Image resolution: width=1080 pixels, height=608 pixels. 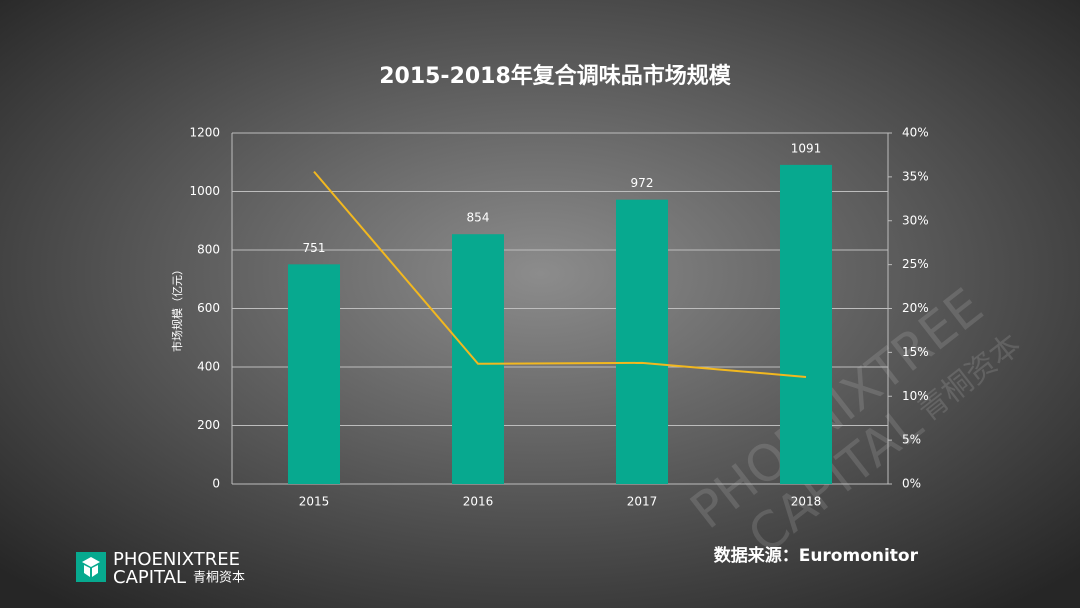 What do you see at coordinates (806, 502) in the screenshot?
I see `x-tick-label: 2018` at bounding box center [806, 502].